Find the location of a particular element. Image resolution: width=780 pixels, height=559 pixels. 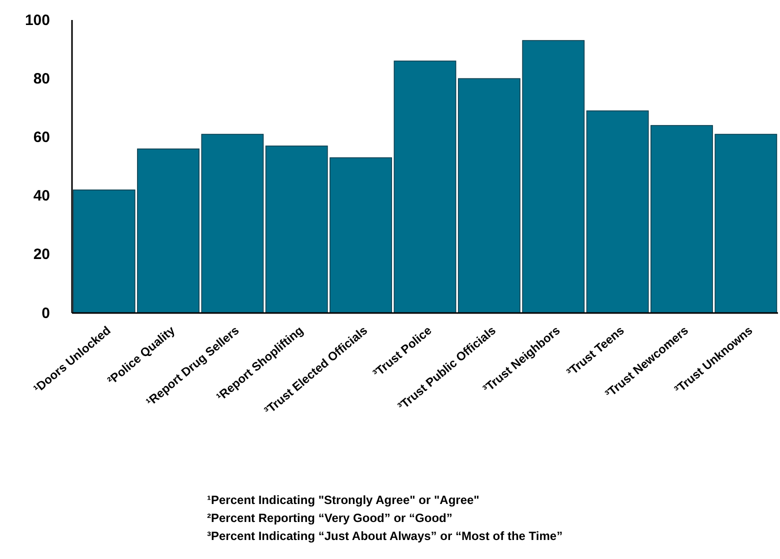

text: ²Percent Reporting “Very Good” or “Good” is located at coordinates (329, 518).